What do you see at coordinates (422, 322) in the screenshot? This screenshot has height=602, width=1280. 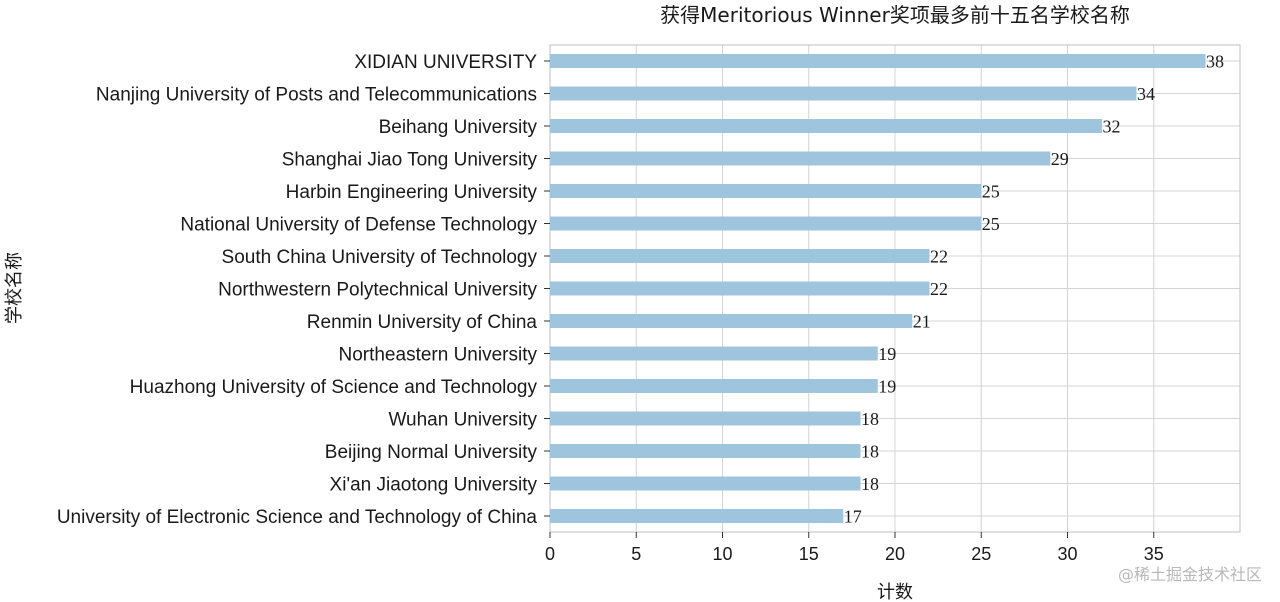 I see `y-tick-label: Renmin University of China` at bounding box center [422, 322].